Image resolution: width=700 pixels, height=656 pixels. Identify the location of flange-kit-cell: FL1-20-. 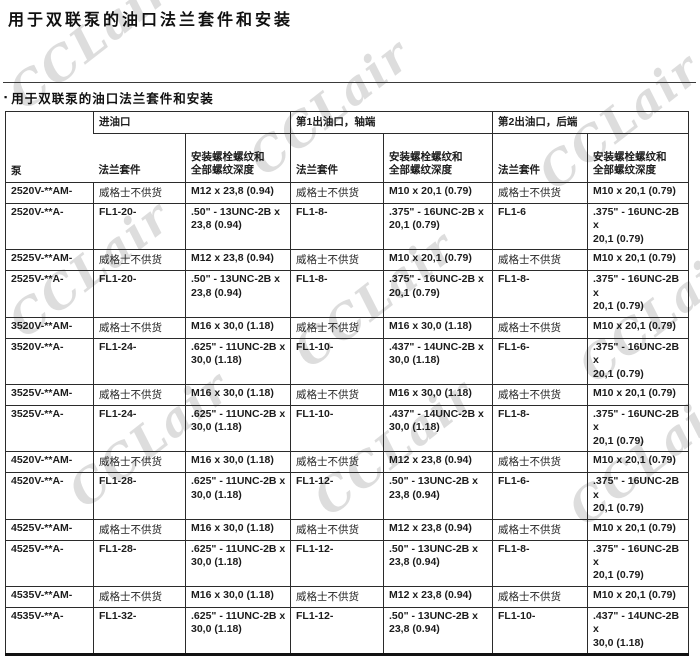
(139, 227).